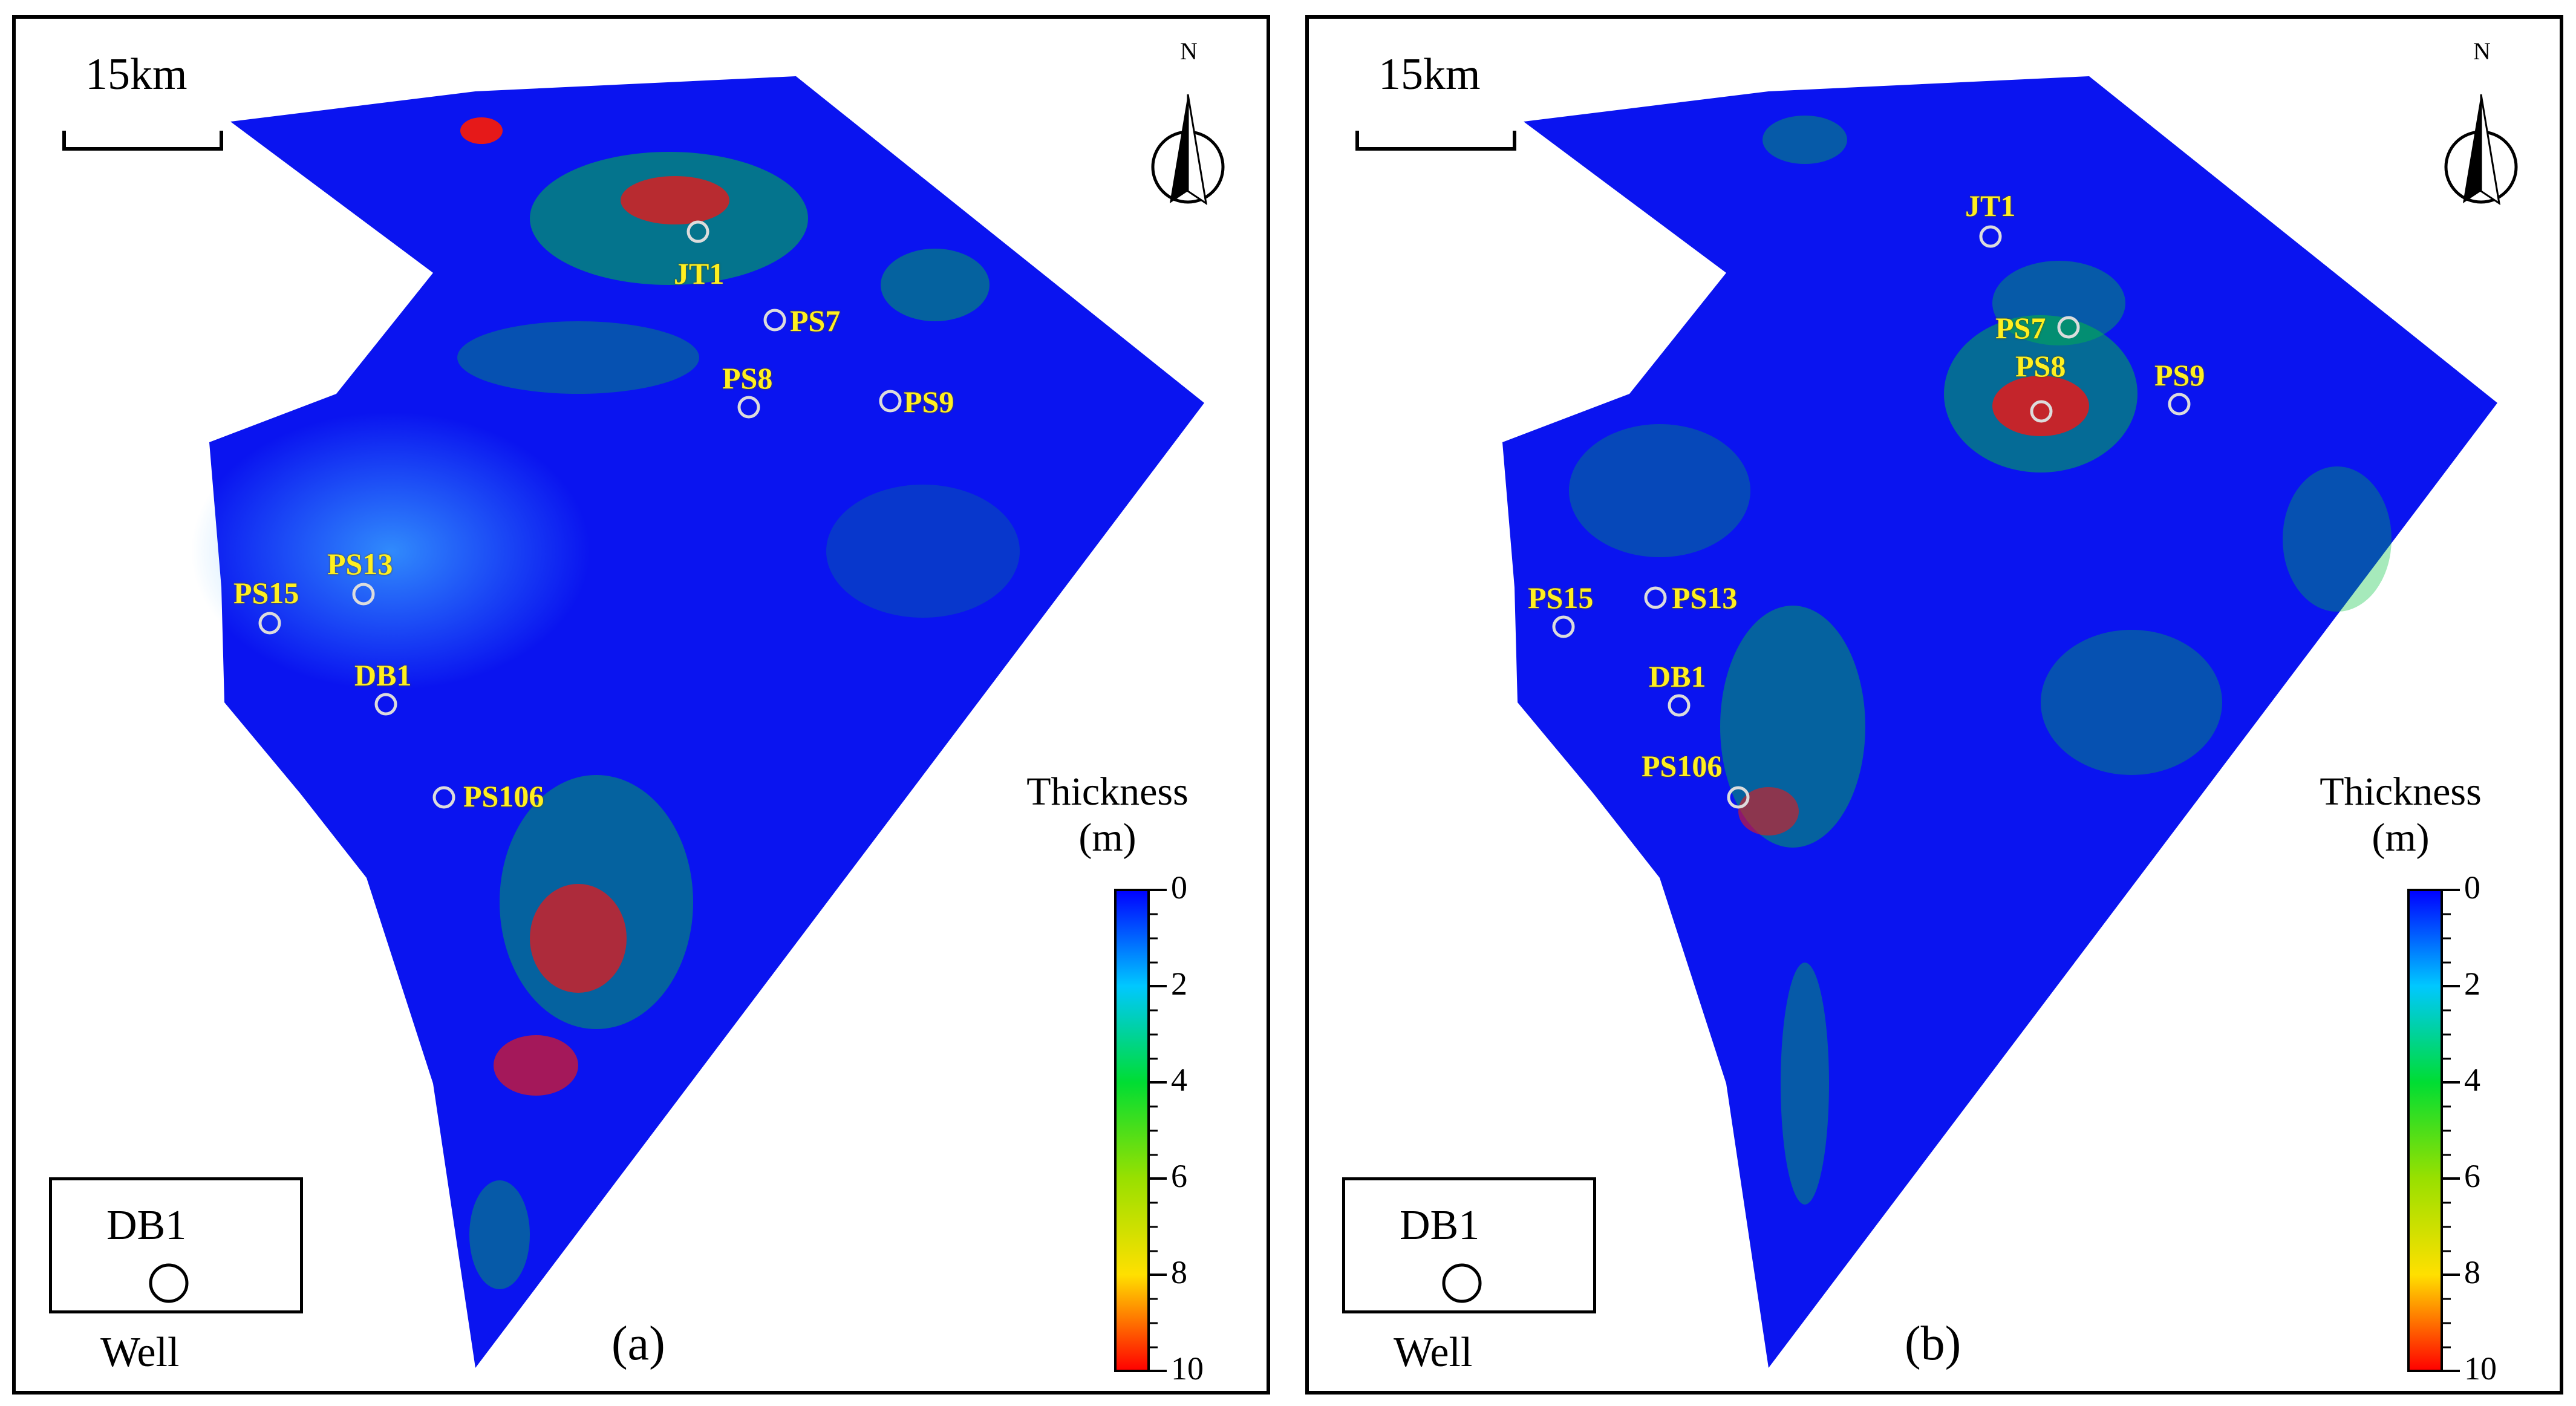 The width and height of the screenshot is (2576, 1406). What do you see at coordinates (580, 514) in the screenshot?
I see `well-markers-a` at bounding box center [580, 514].